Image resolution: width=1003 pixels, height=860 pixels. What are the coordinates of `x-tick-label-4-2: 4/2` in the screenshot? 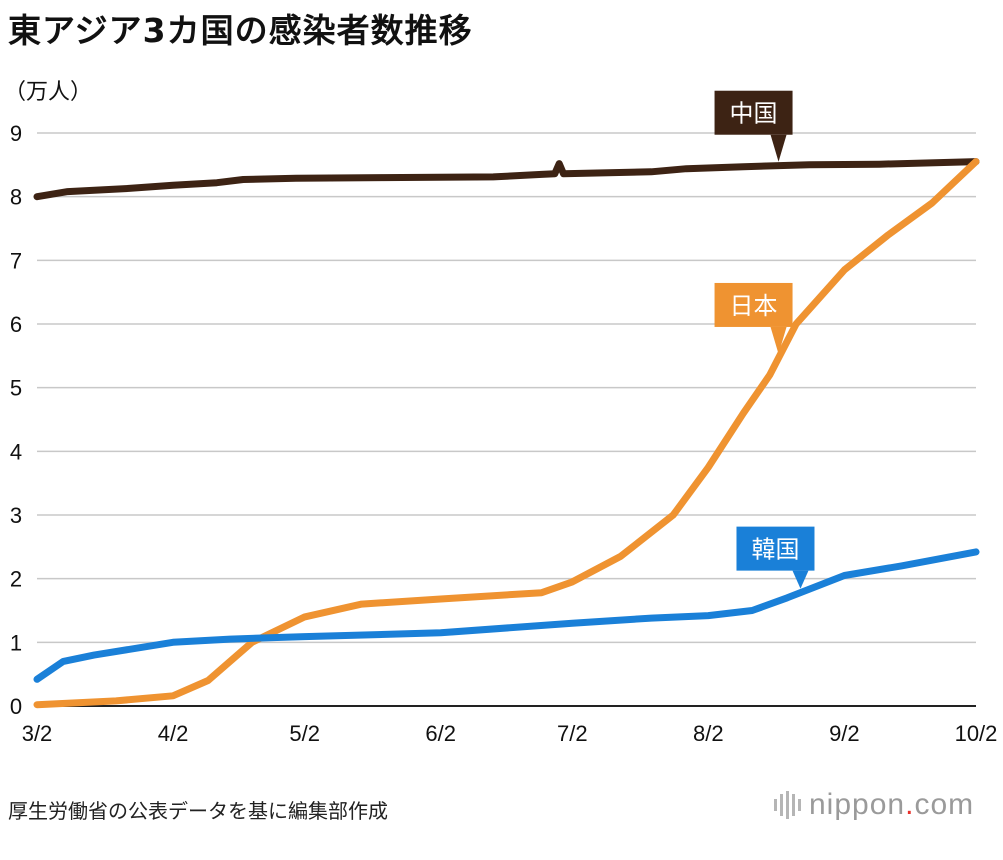 It's located at (173, 733).